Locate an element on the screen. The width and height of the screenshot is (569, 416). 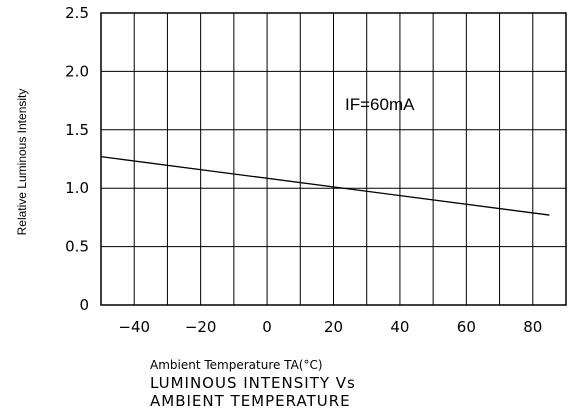
condition-annotation: IF=60mA is located at coordinates (380, 104).